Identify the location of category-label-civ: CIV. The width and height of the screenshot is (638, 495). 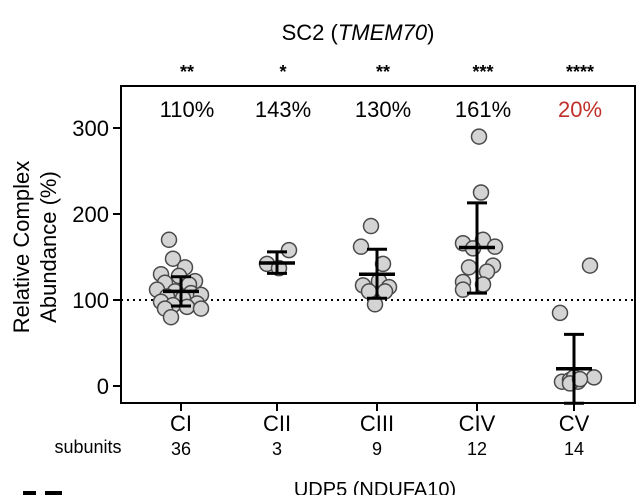
(477, 423).